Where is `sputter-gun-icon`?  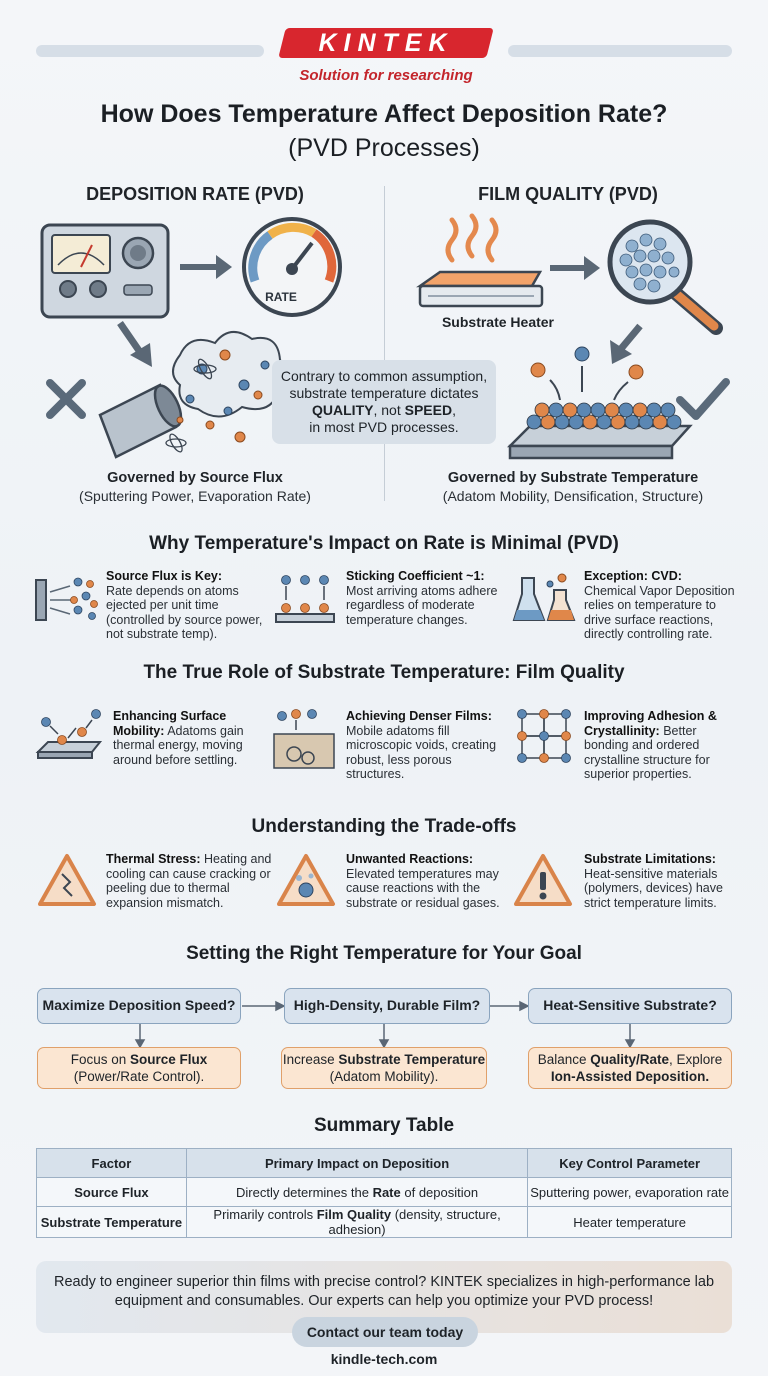 sputter-gun-icon is located at coordinates (140, 421).